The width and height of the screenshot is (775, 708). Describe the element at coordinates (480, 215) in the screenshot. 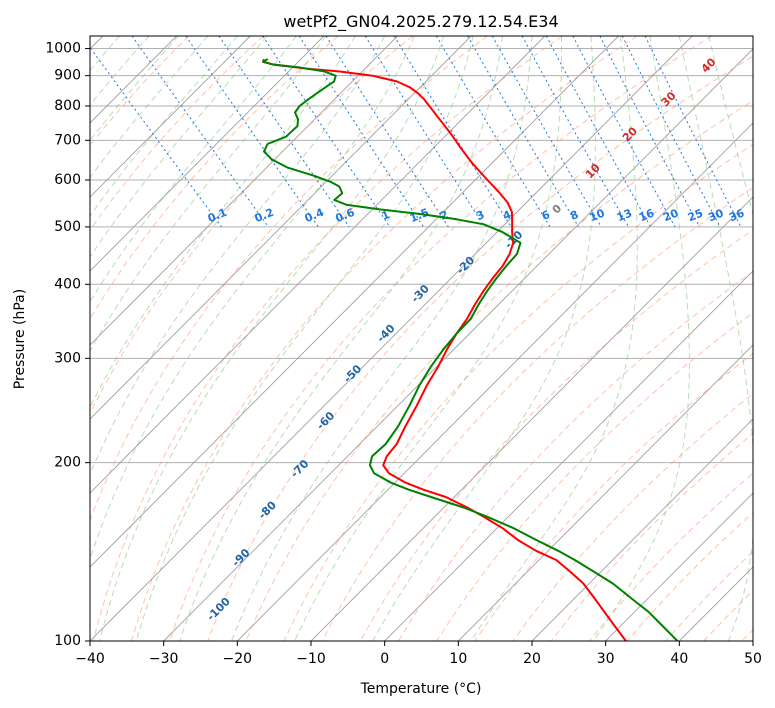

I see `mixing-ratio-label: 3` at that location.